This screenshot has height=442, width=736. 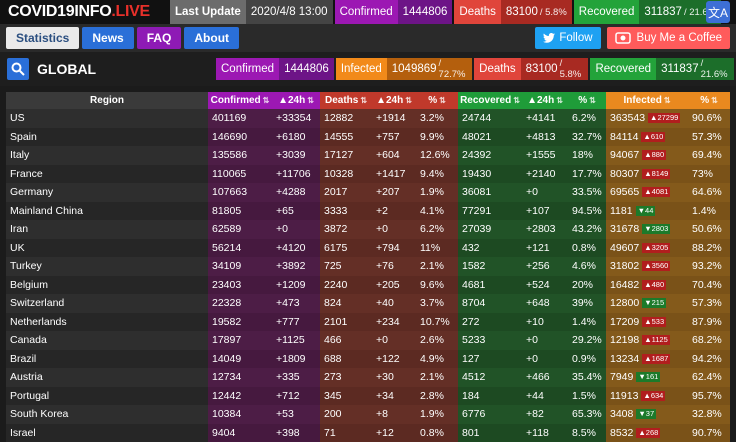 I want to click on cell-text: 23403, so click(x=226, y=285).